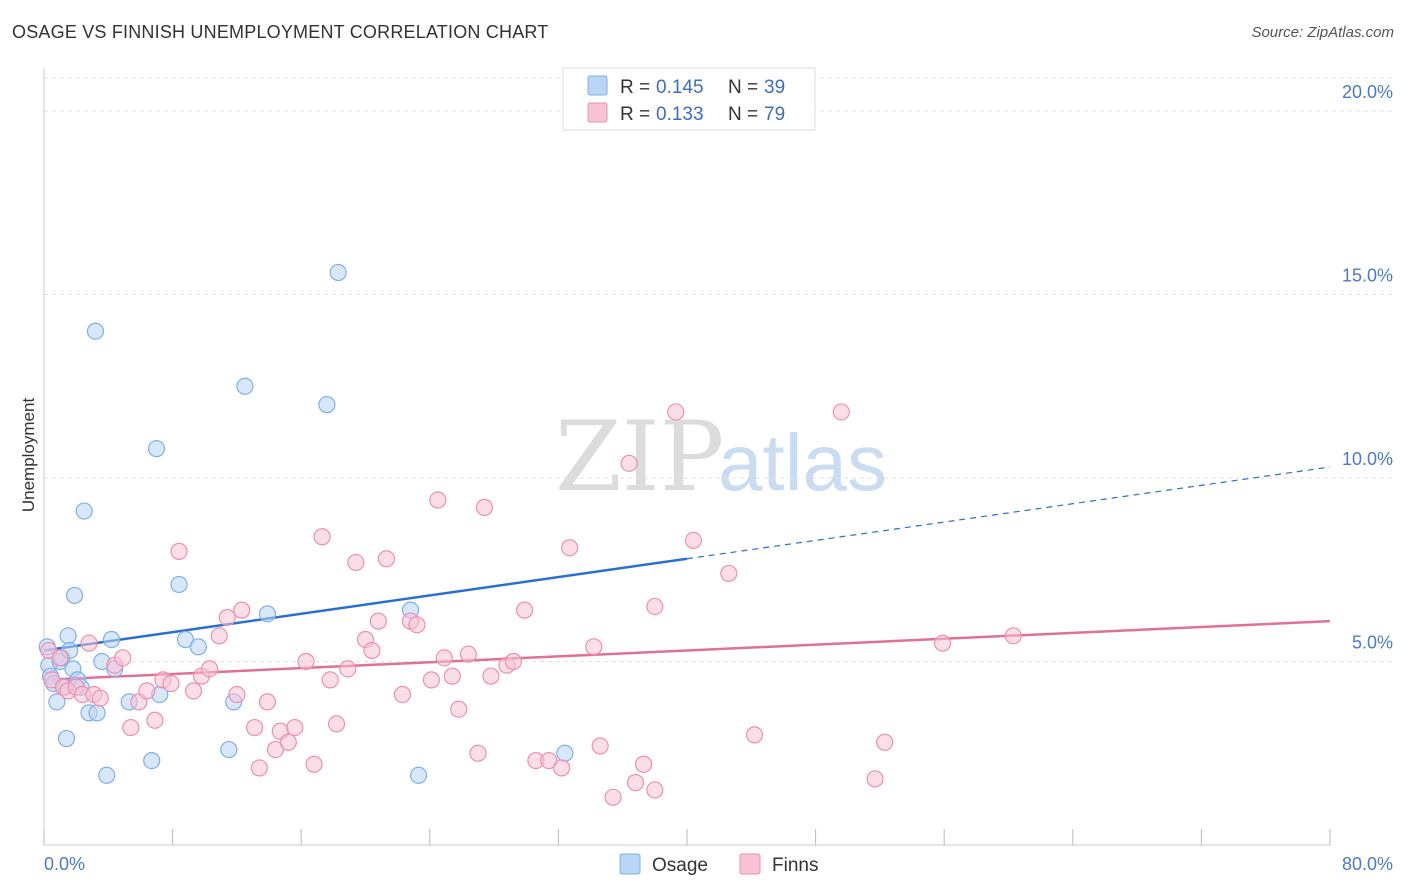  I want to click on watermark-atlas: atlas, so click(802, 462).